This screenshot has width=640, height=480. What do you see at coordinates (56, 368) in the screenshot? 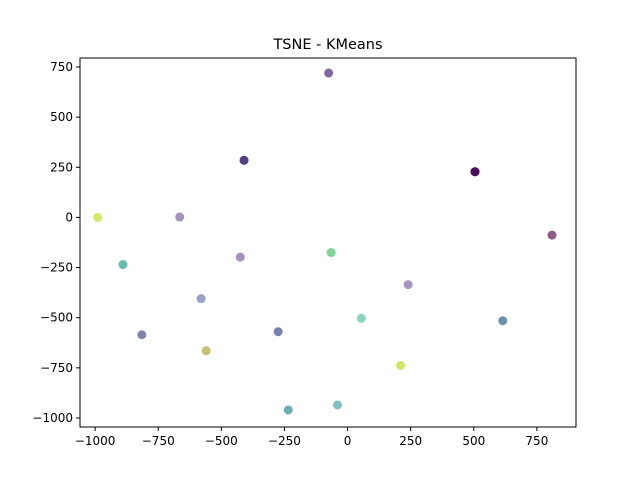
I see `y-tick-label: −750` at bounding box center [56, 368].